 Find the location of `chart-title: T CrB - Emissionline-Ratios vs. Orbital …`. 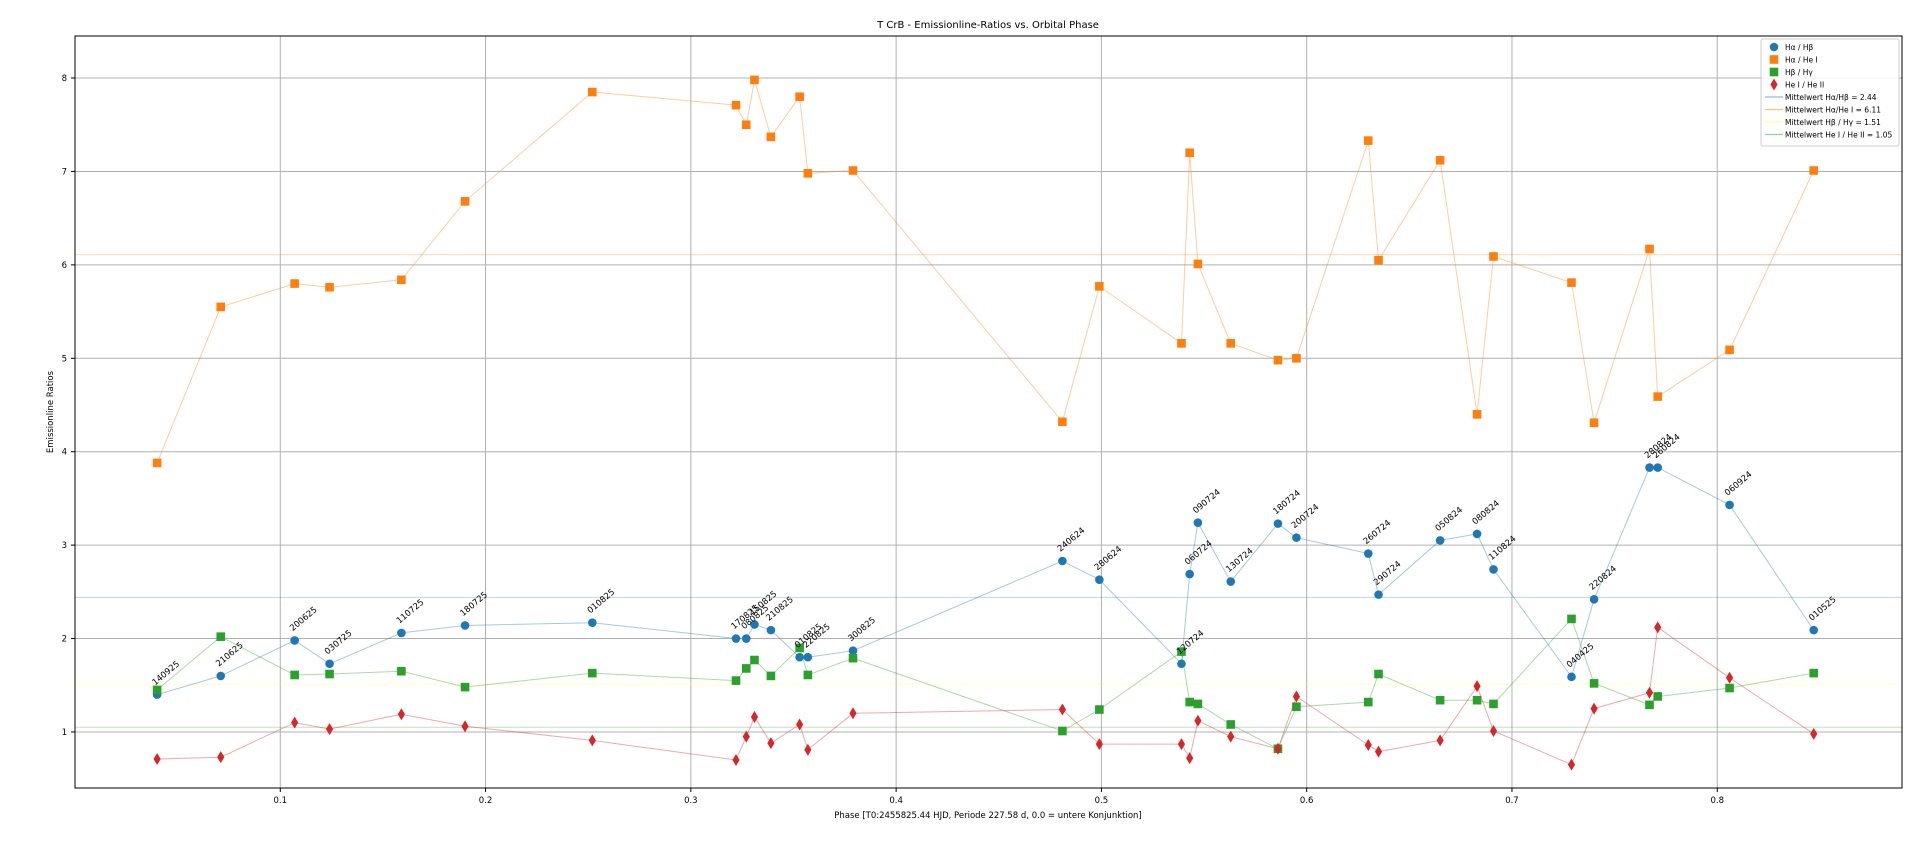

chart-title: T CrB - Emissionline-Ratios vs. Orbital … is located at coordinates (987, 25).